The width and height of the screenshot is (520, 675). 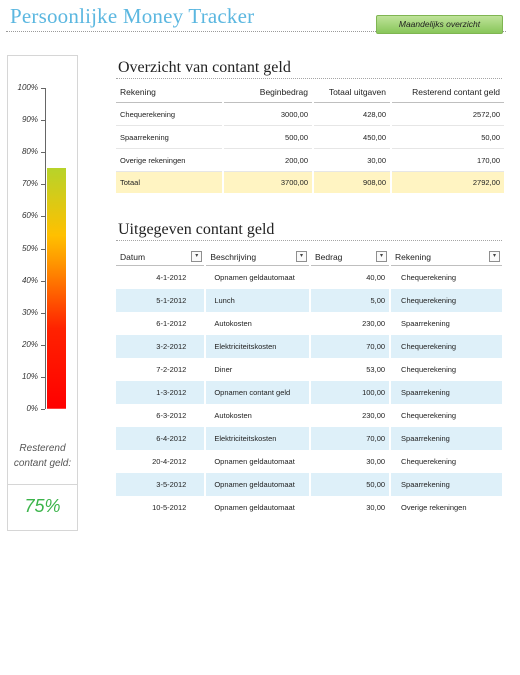 I want to click on table-cell: Totaal, so click(x=169, y=182).